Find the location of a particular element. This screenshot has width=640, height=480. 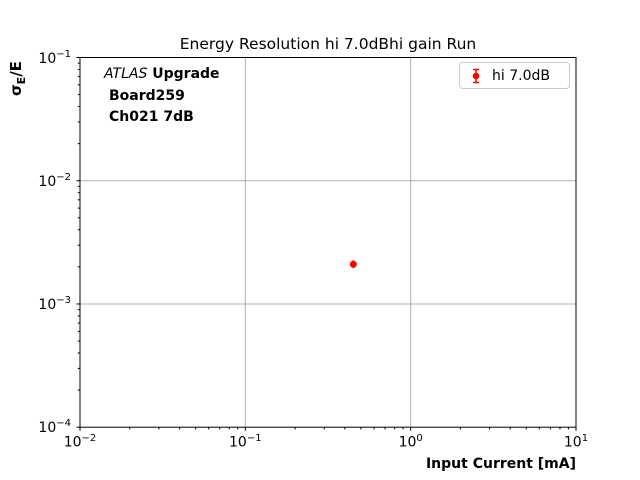

x-tick-label-1e1: 101 is located at coordinates (576, 442).